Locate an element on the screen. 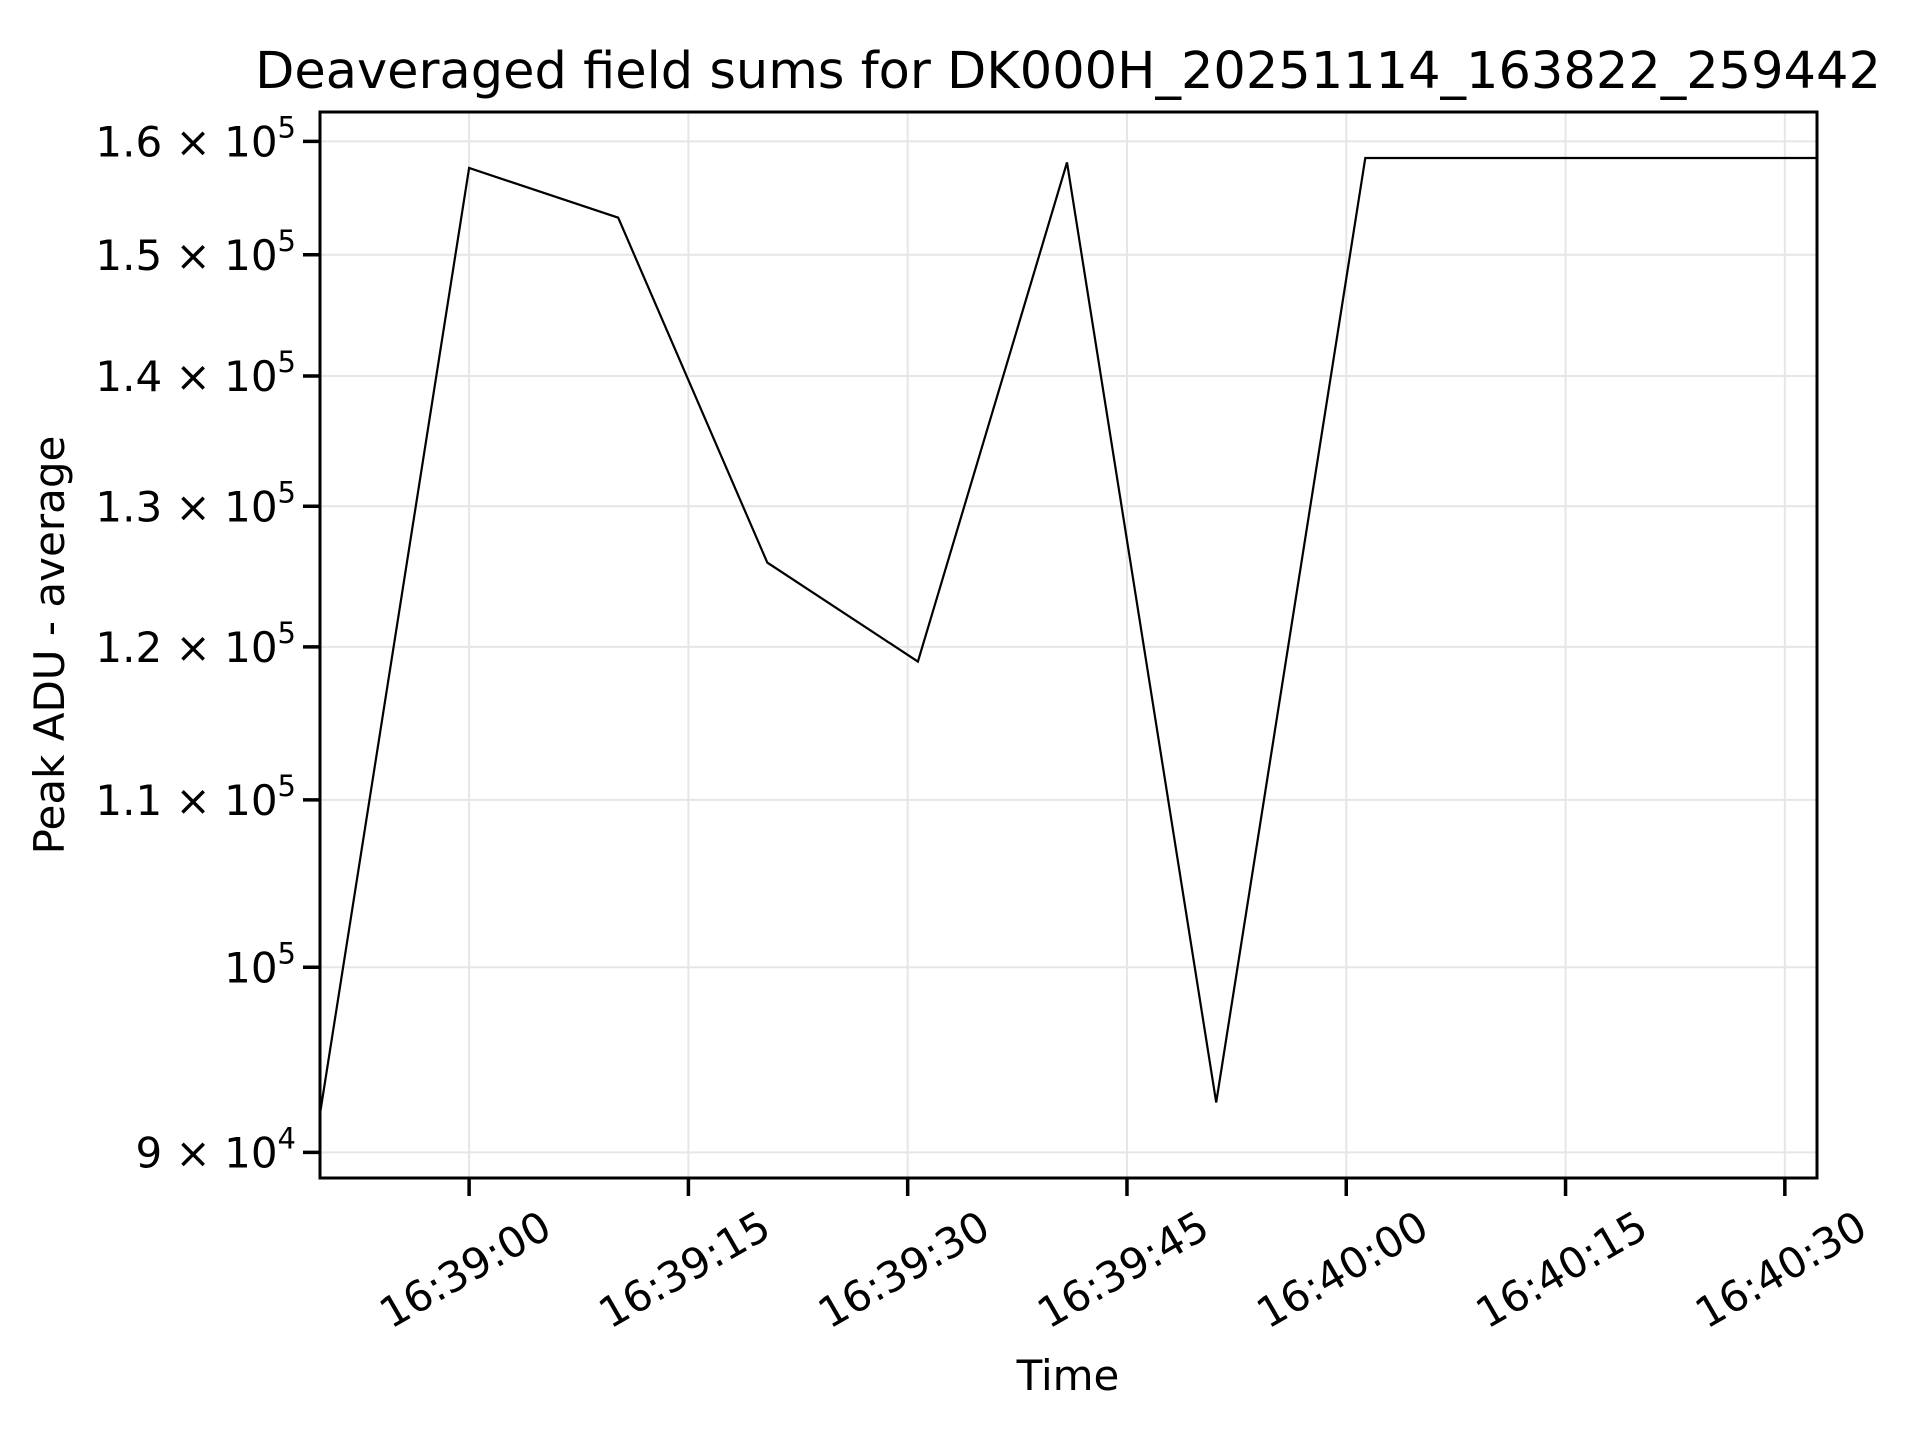 This screenshot has width=1920, height=1440. x-tick-label: 16:40:30 is located at coordinates (1781, 1269).